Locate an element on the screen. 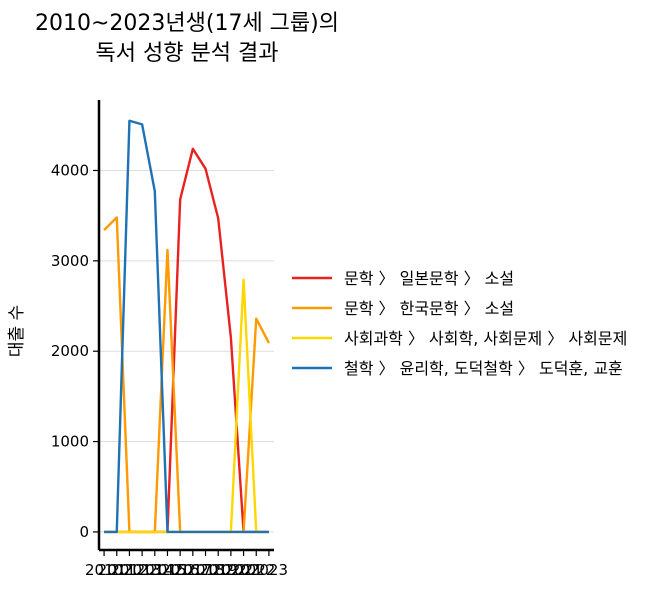 The image size is (670, 594). x-tick-label: 2010 is located at coordinates (104, 570).